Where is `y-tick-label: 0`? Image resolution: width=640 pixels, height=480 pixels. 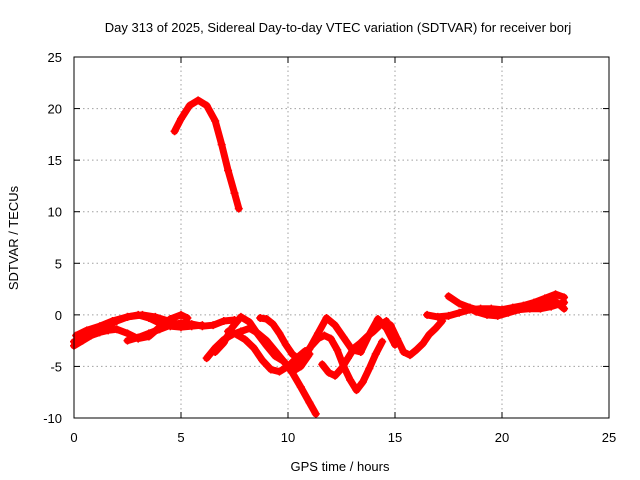 y-tick-label: 0 is located at coordinates (58, 315).